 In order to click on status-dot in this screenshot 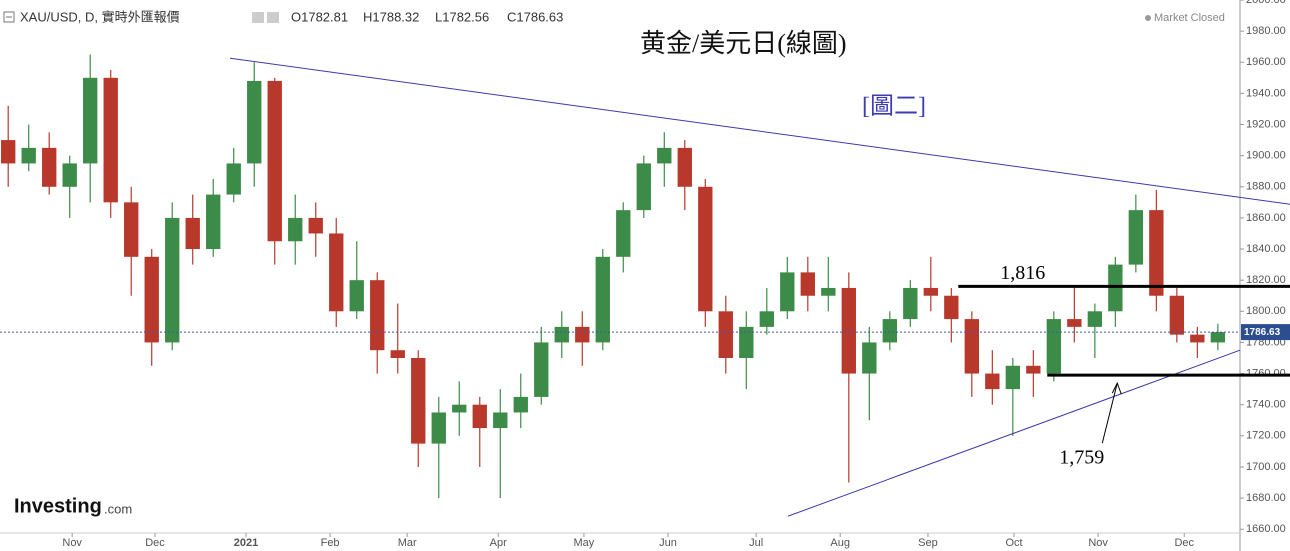, I will do `click(1148, 18)`.